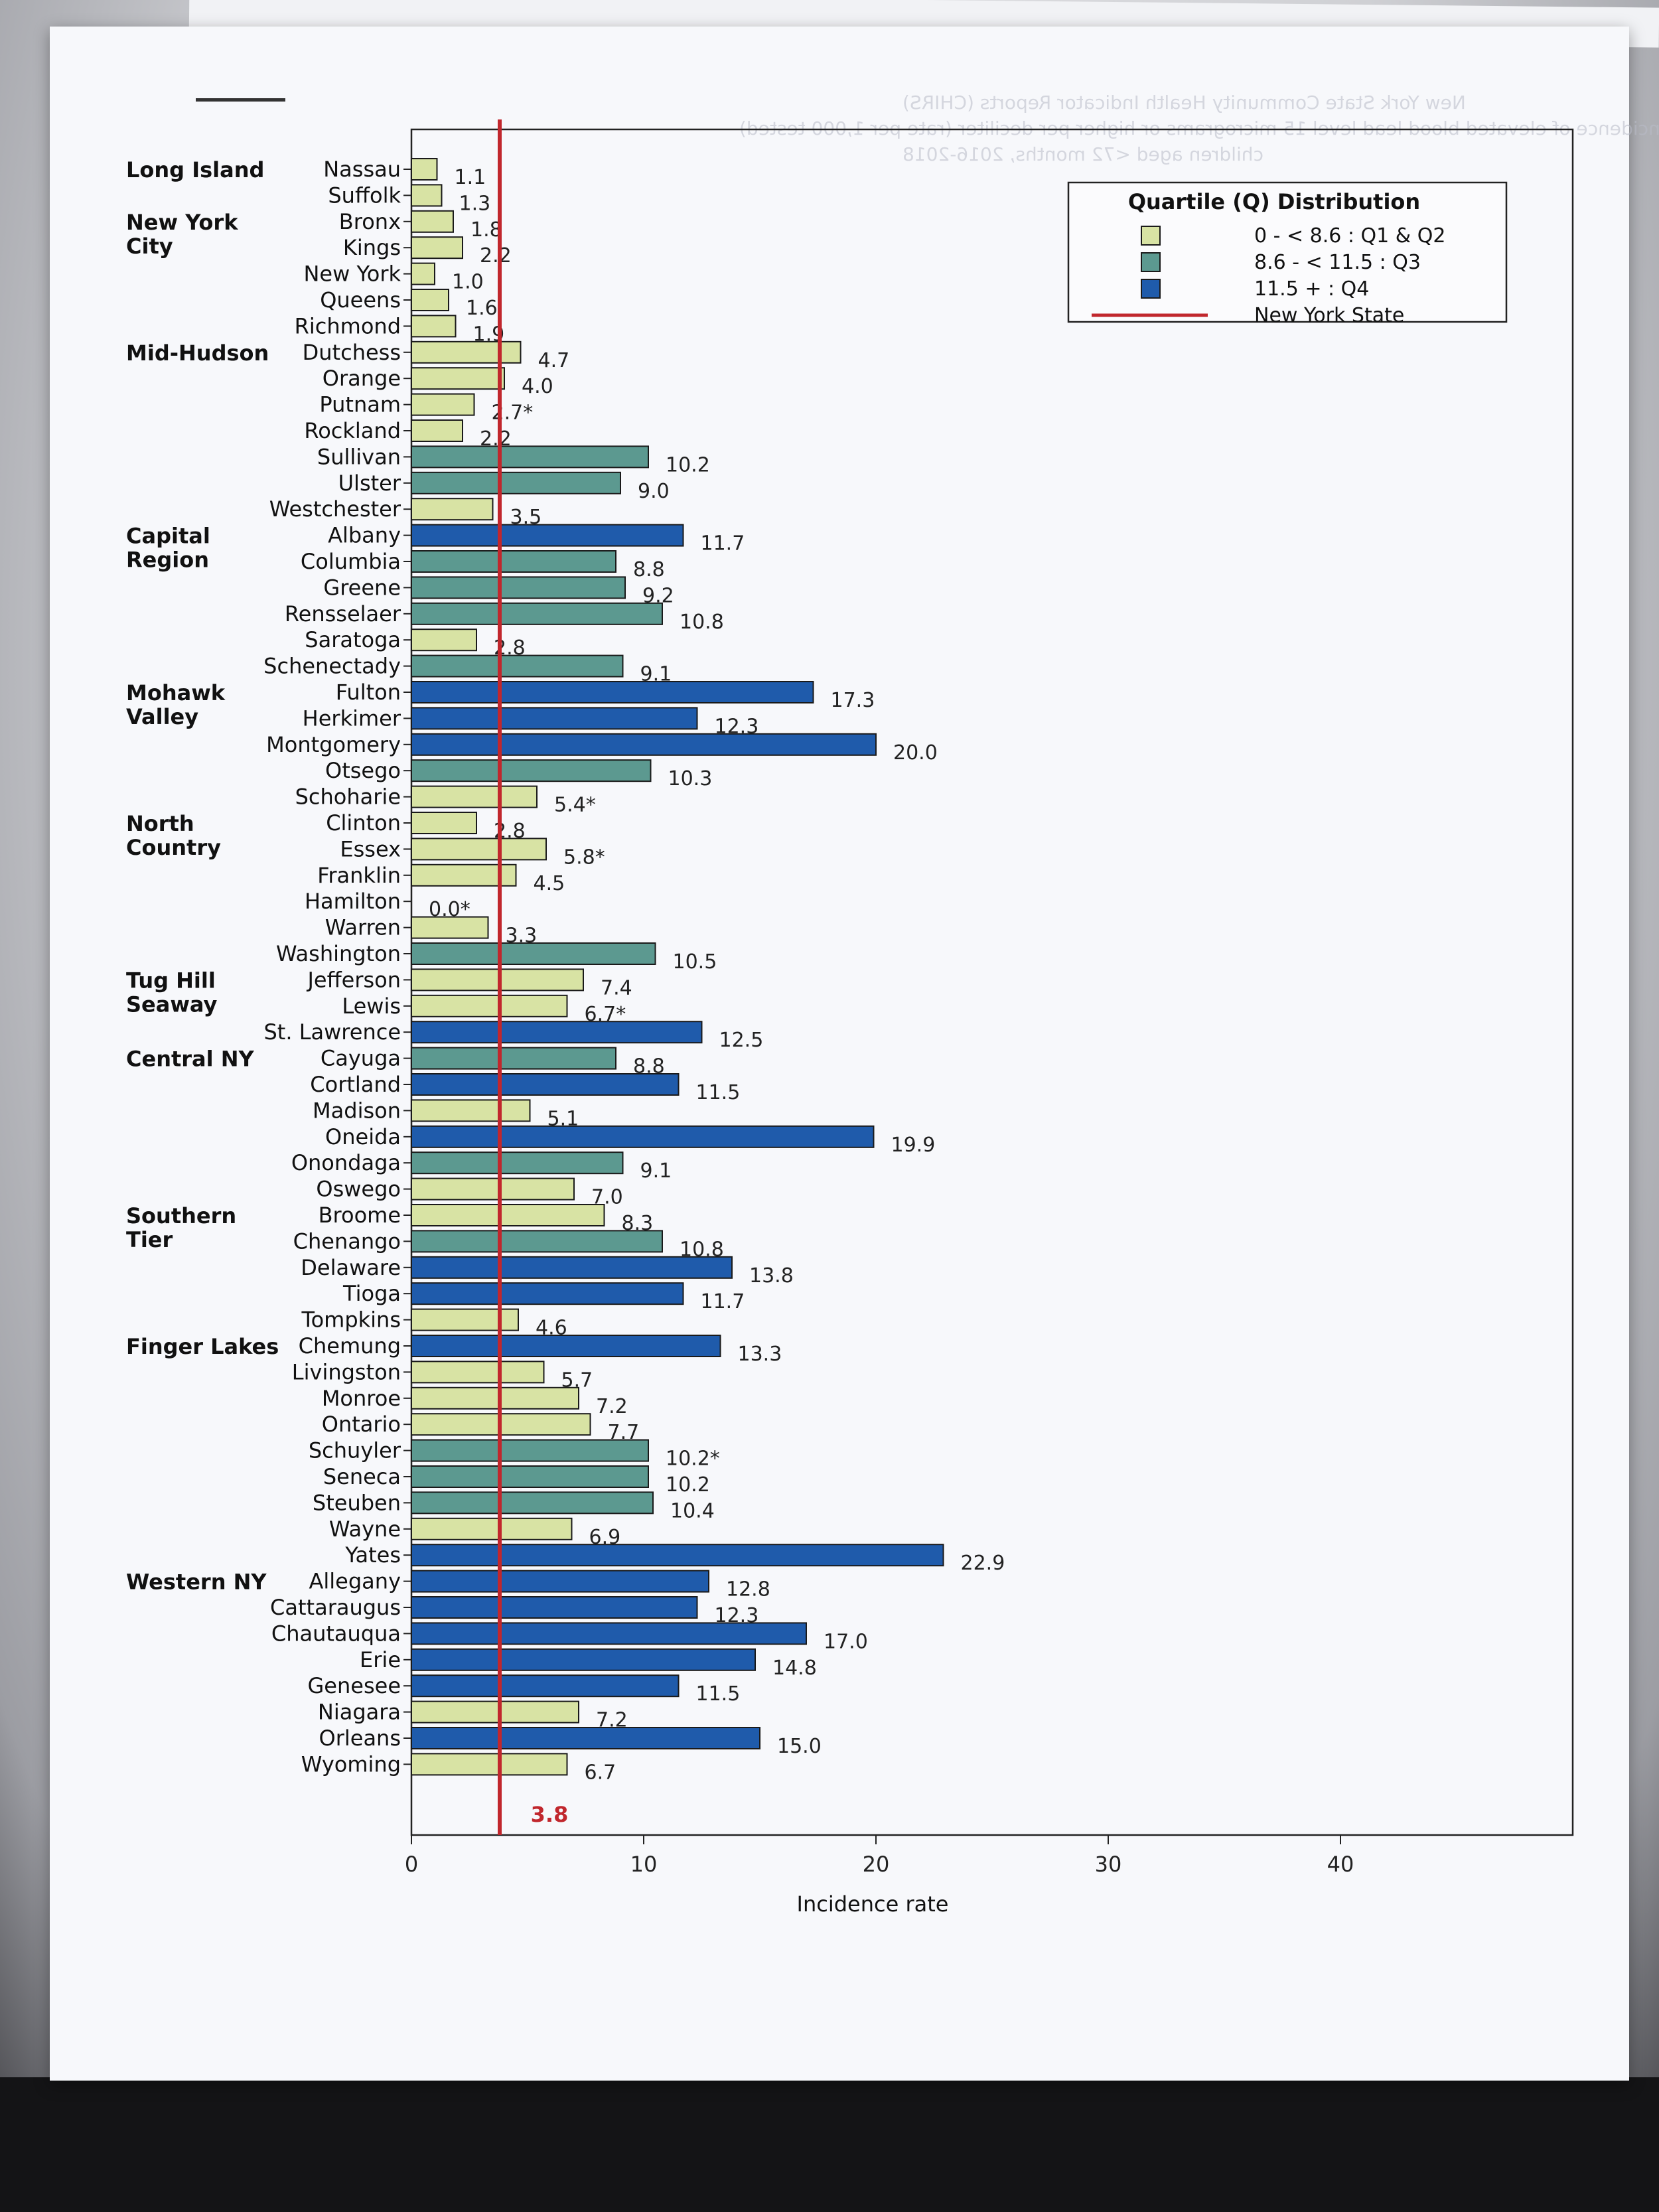  I want to click on value-label: 4.7, so click(554, 360).